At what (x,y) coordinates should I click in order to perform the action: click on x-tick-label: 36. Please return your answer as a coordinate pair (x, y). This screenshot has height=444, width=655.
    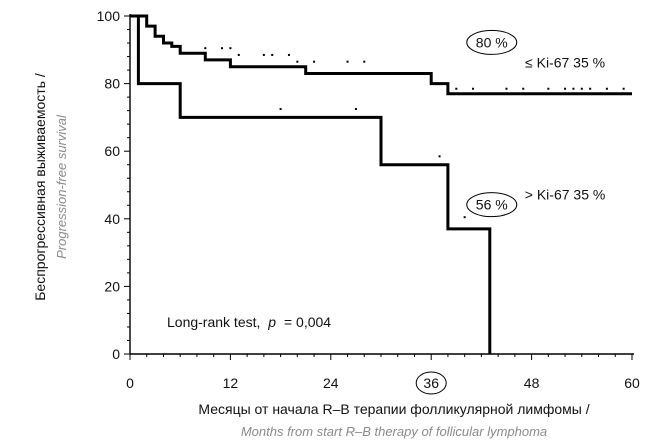
    Looking at the image, I should click on (431, 383).